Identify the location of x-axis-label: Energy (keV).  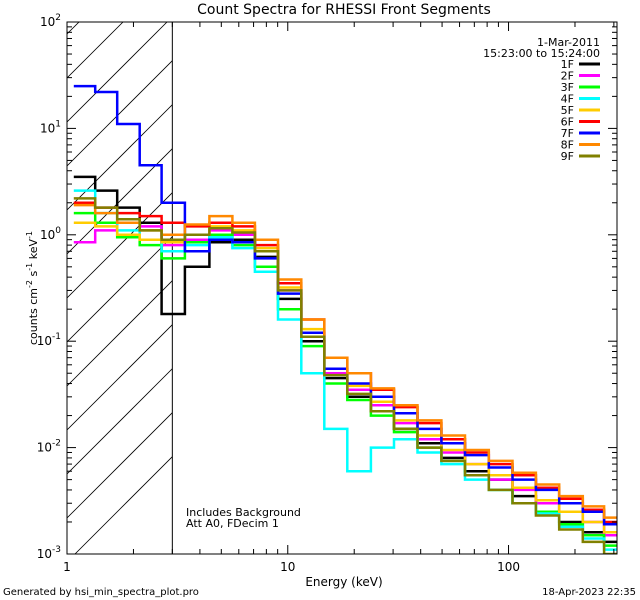
(343, 582).